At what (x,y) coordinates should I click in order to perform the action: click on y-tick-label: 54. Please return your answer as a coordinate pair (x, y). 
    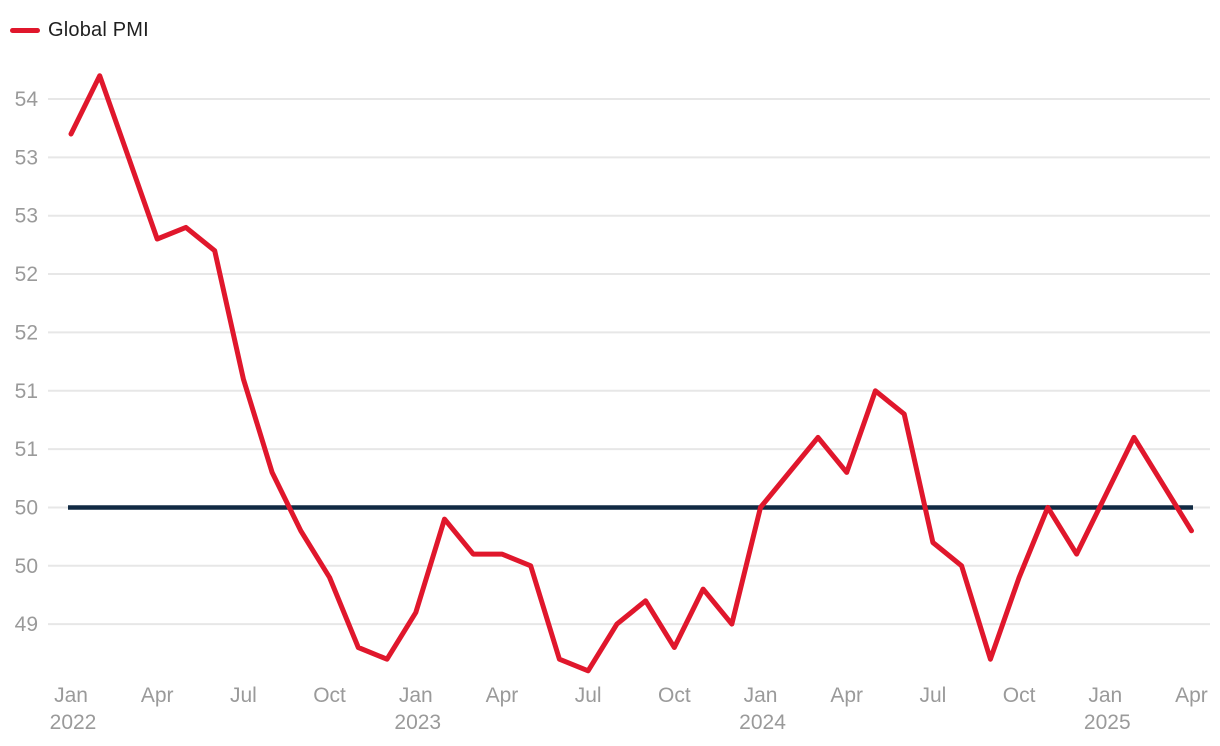
    Looking at the image, I should click on (27, 99).